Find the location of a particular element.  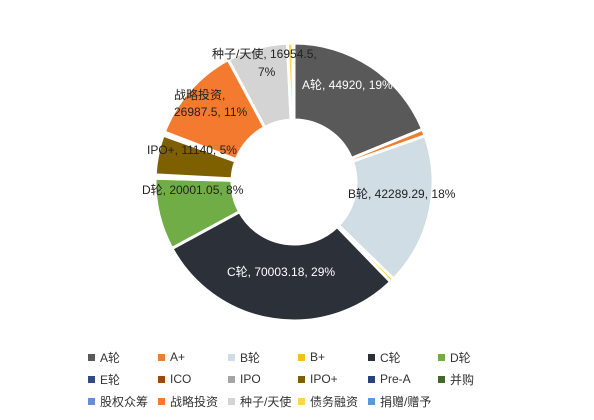

legend-label-1: A+ is located at coordinates (178, 357).